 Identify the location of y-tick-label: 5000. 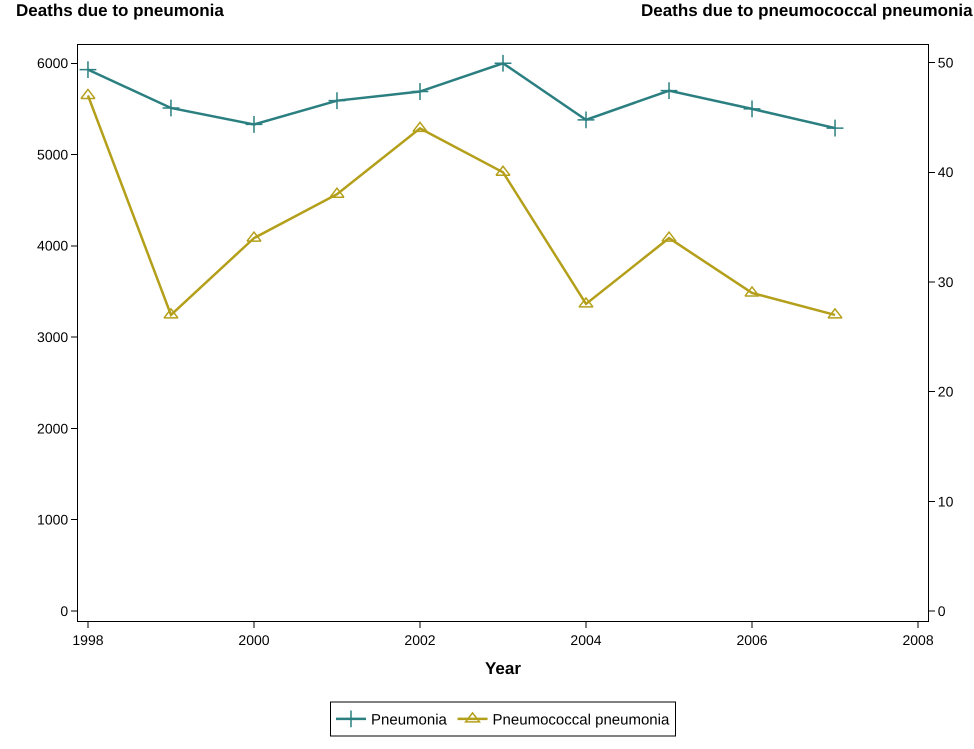
(52, 154).